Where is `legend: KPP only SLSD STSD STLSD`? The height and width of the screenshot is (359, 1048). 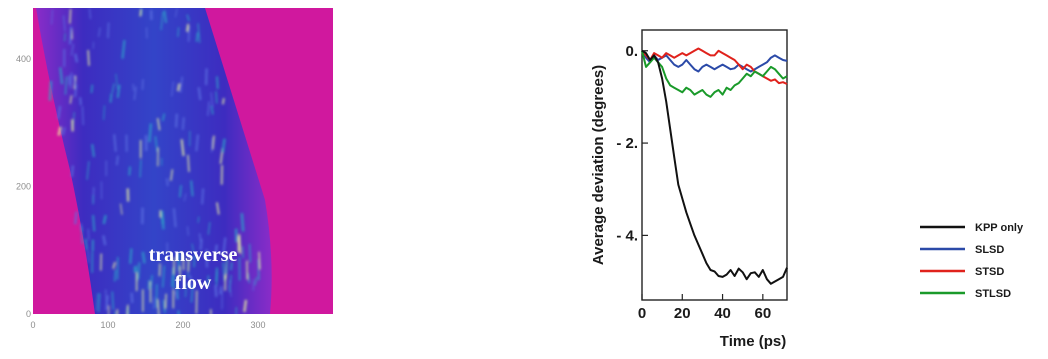 legend: KPP only SLSD STSD STLSD is located at coordinates (972, 261).